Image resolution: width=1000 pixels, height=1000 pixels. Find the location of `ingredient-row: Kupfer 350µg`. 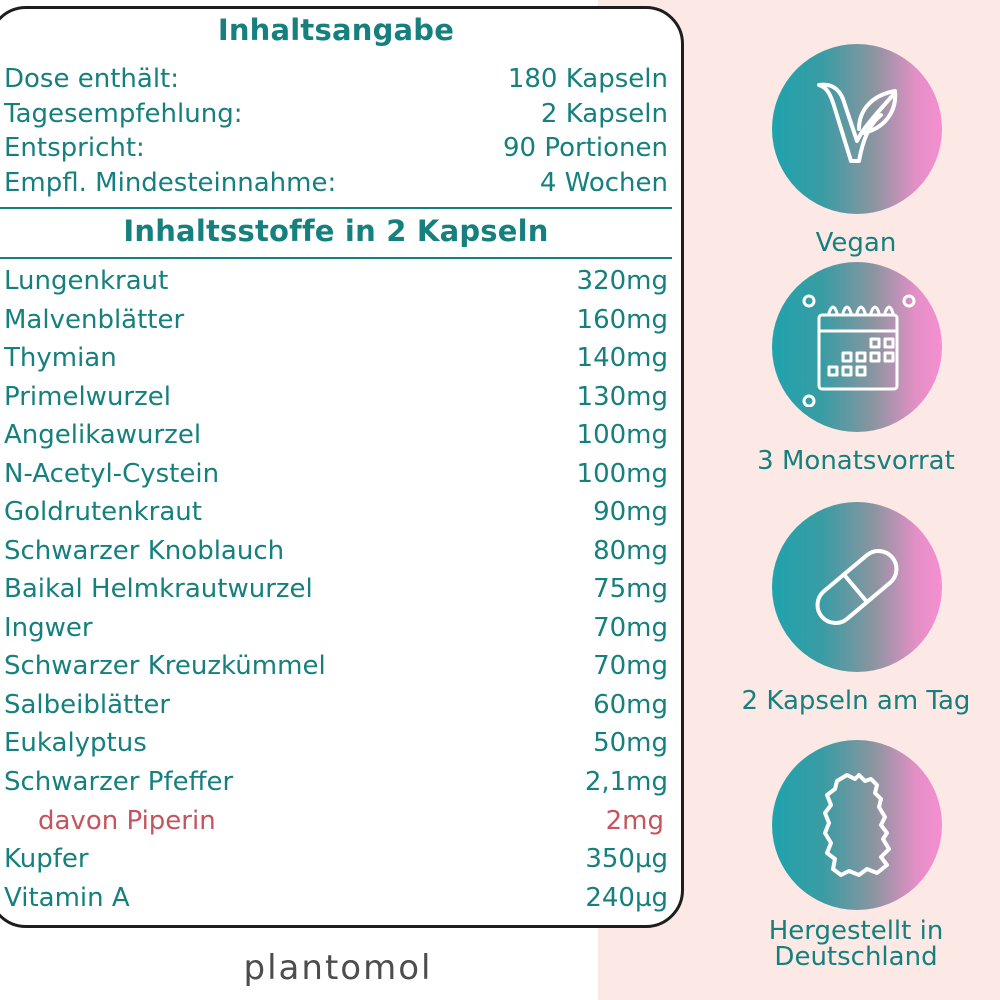

ingredient-row: Kupfer 350µg is located at coordinates (336, 859).